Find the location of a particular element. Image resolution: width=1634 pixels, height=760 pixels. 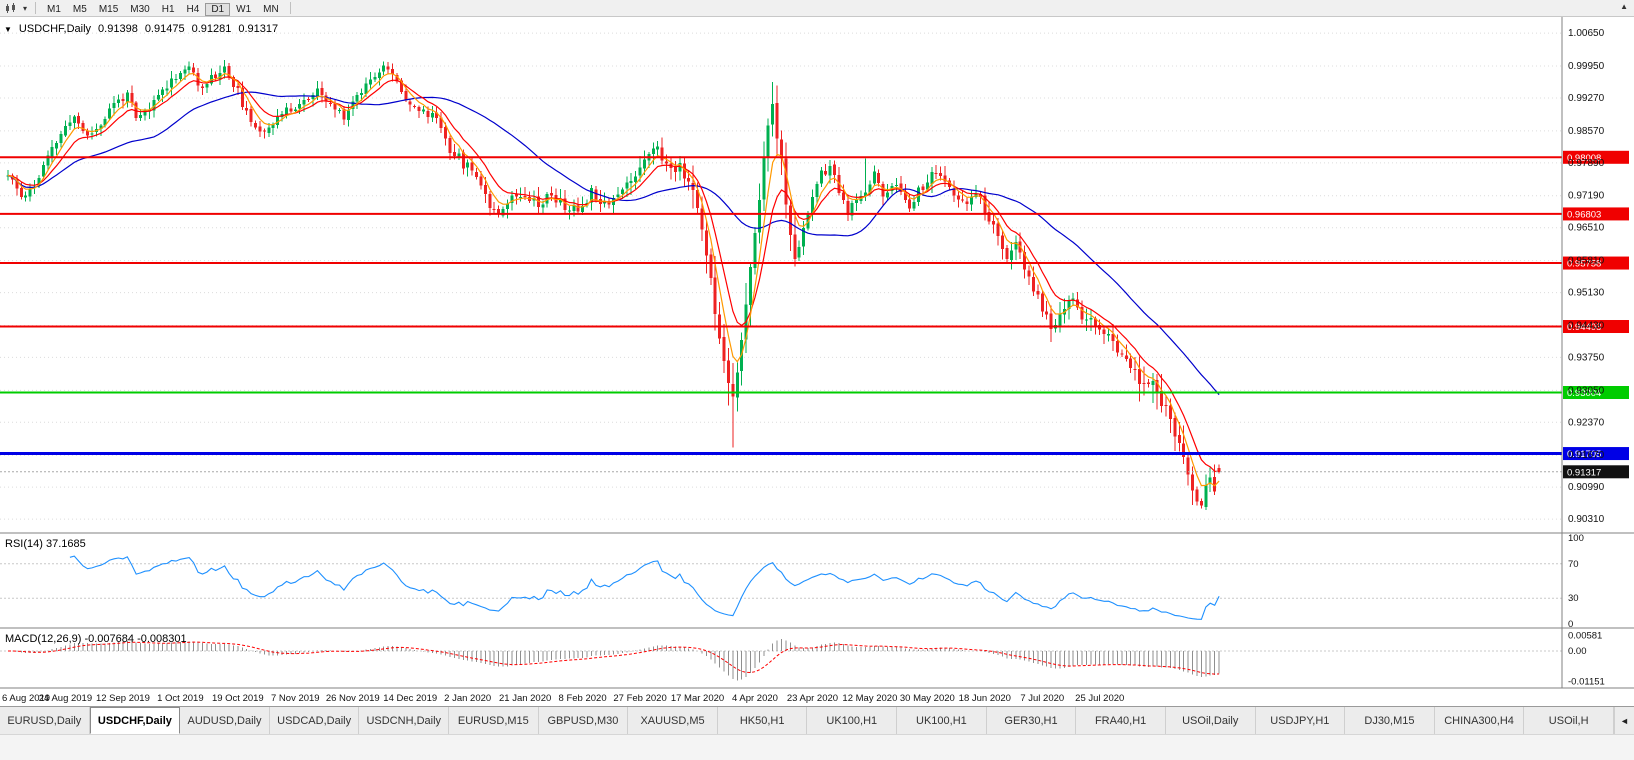

timeframe-button-M30: M30 is located at coordinates (140, 9).